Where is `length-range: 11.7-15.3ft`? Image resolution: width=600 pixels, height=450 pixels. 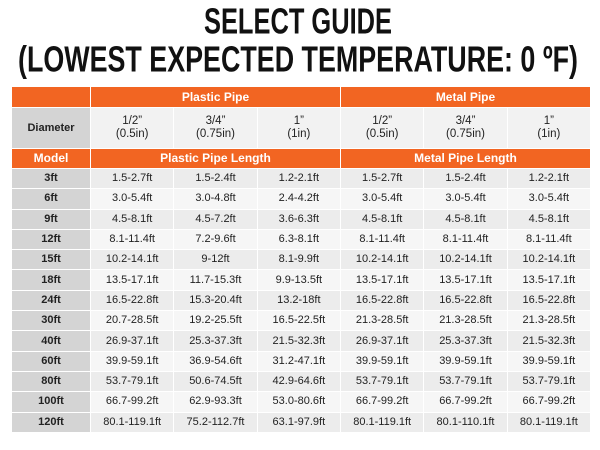 length-range: 11.7-15.3ft is located at coordinates (215, 280).